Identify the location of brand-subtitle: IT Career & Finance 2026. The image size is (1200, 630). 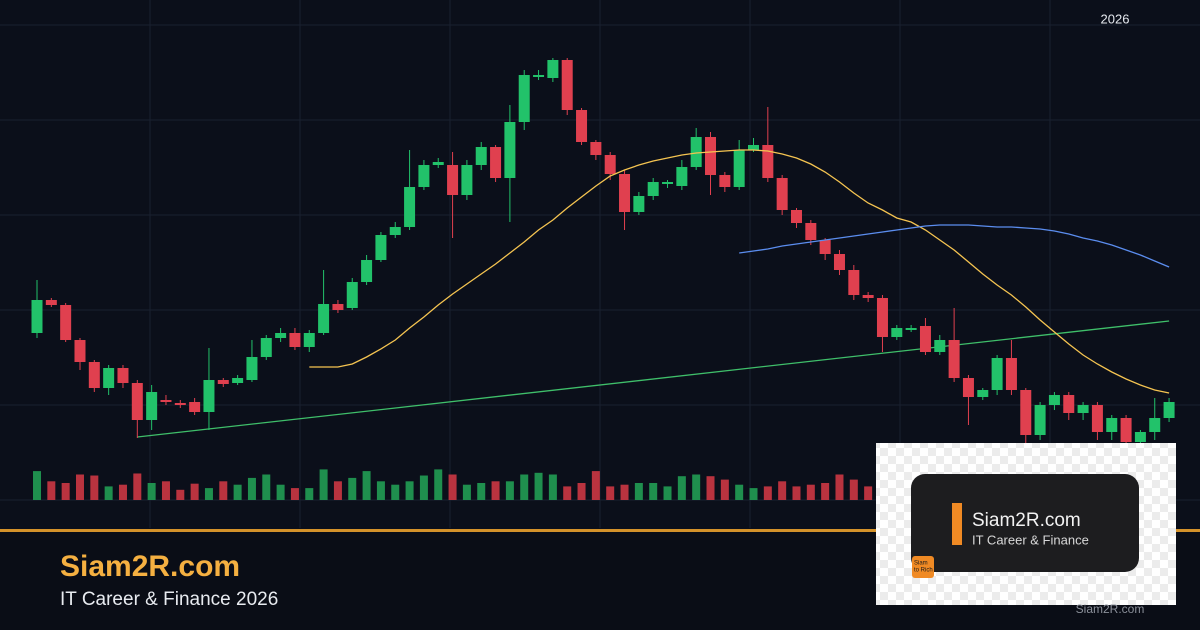
(169, 599).